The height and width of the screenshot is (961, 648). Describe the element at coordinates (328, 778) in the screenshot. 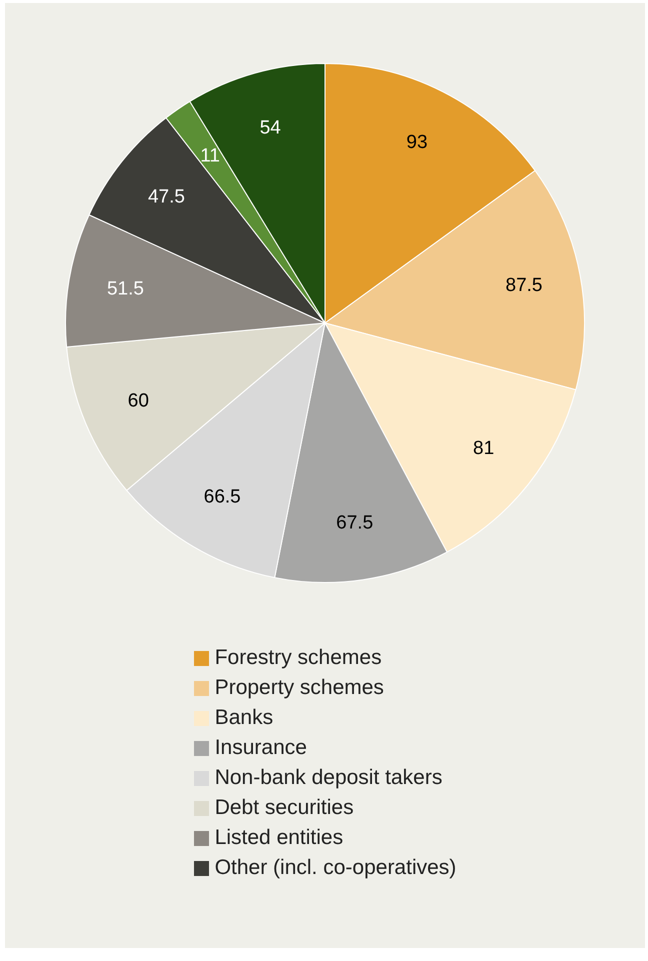

I see `legend-label: Non-bank deposit takers` at that location.